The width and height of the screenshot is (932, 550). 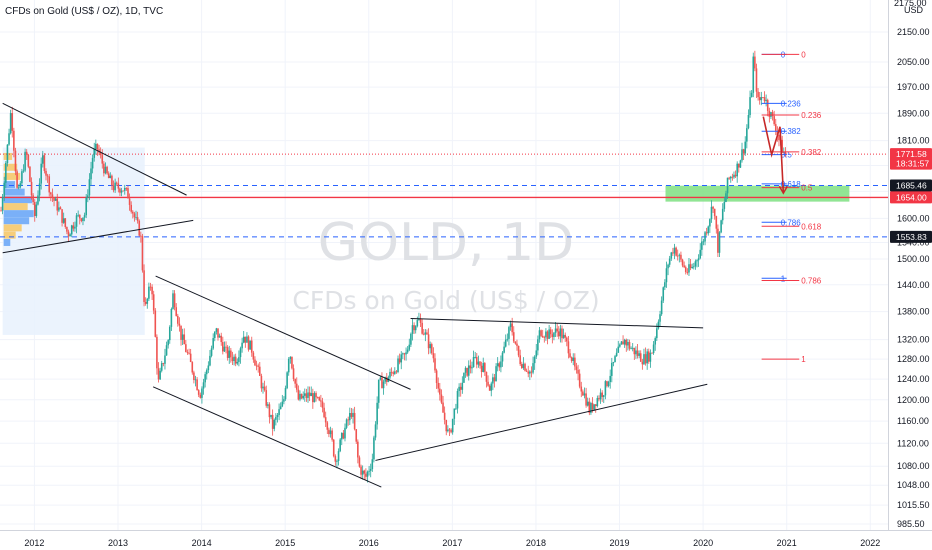 What do you see at coordinates (913, 340) in the screenshot?
I see `price-tick-label: 1320.00` at bounding box center [913, 340].